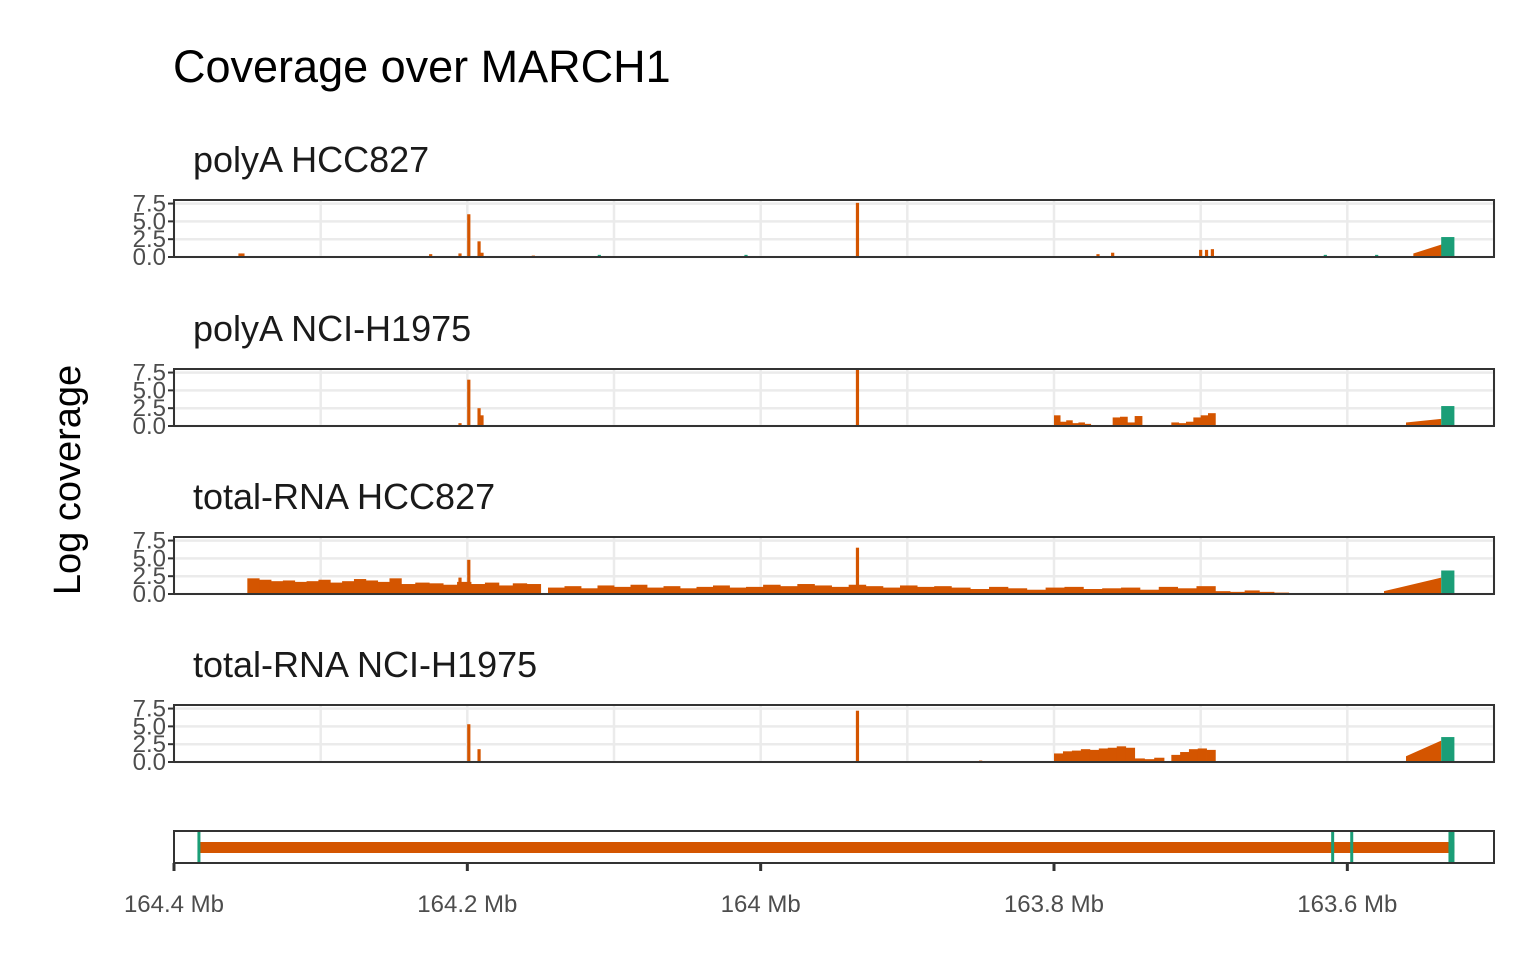 The image size is (1536, 960). What do you see at coordinates (332, 328) in the screenshot?
I see `panel-title: polyA NCI-H1975` at bounding box center [332, 328].